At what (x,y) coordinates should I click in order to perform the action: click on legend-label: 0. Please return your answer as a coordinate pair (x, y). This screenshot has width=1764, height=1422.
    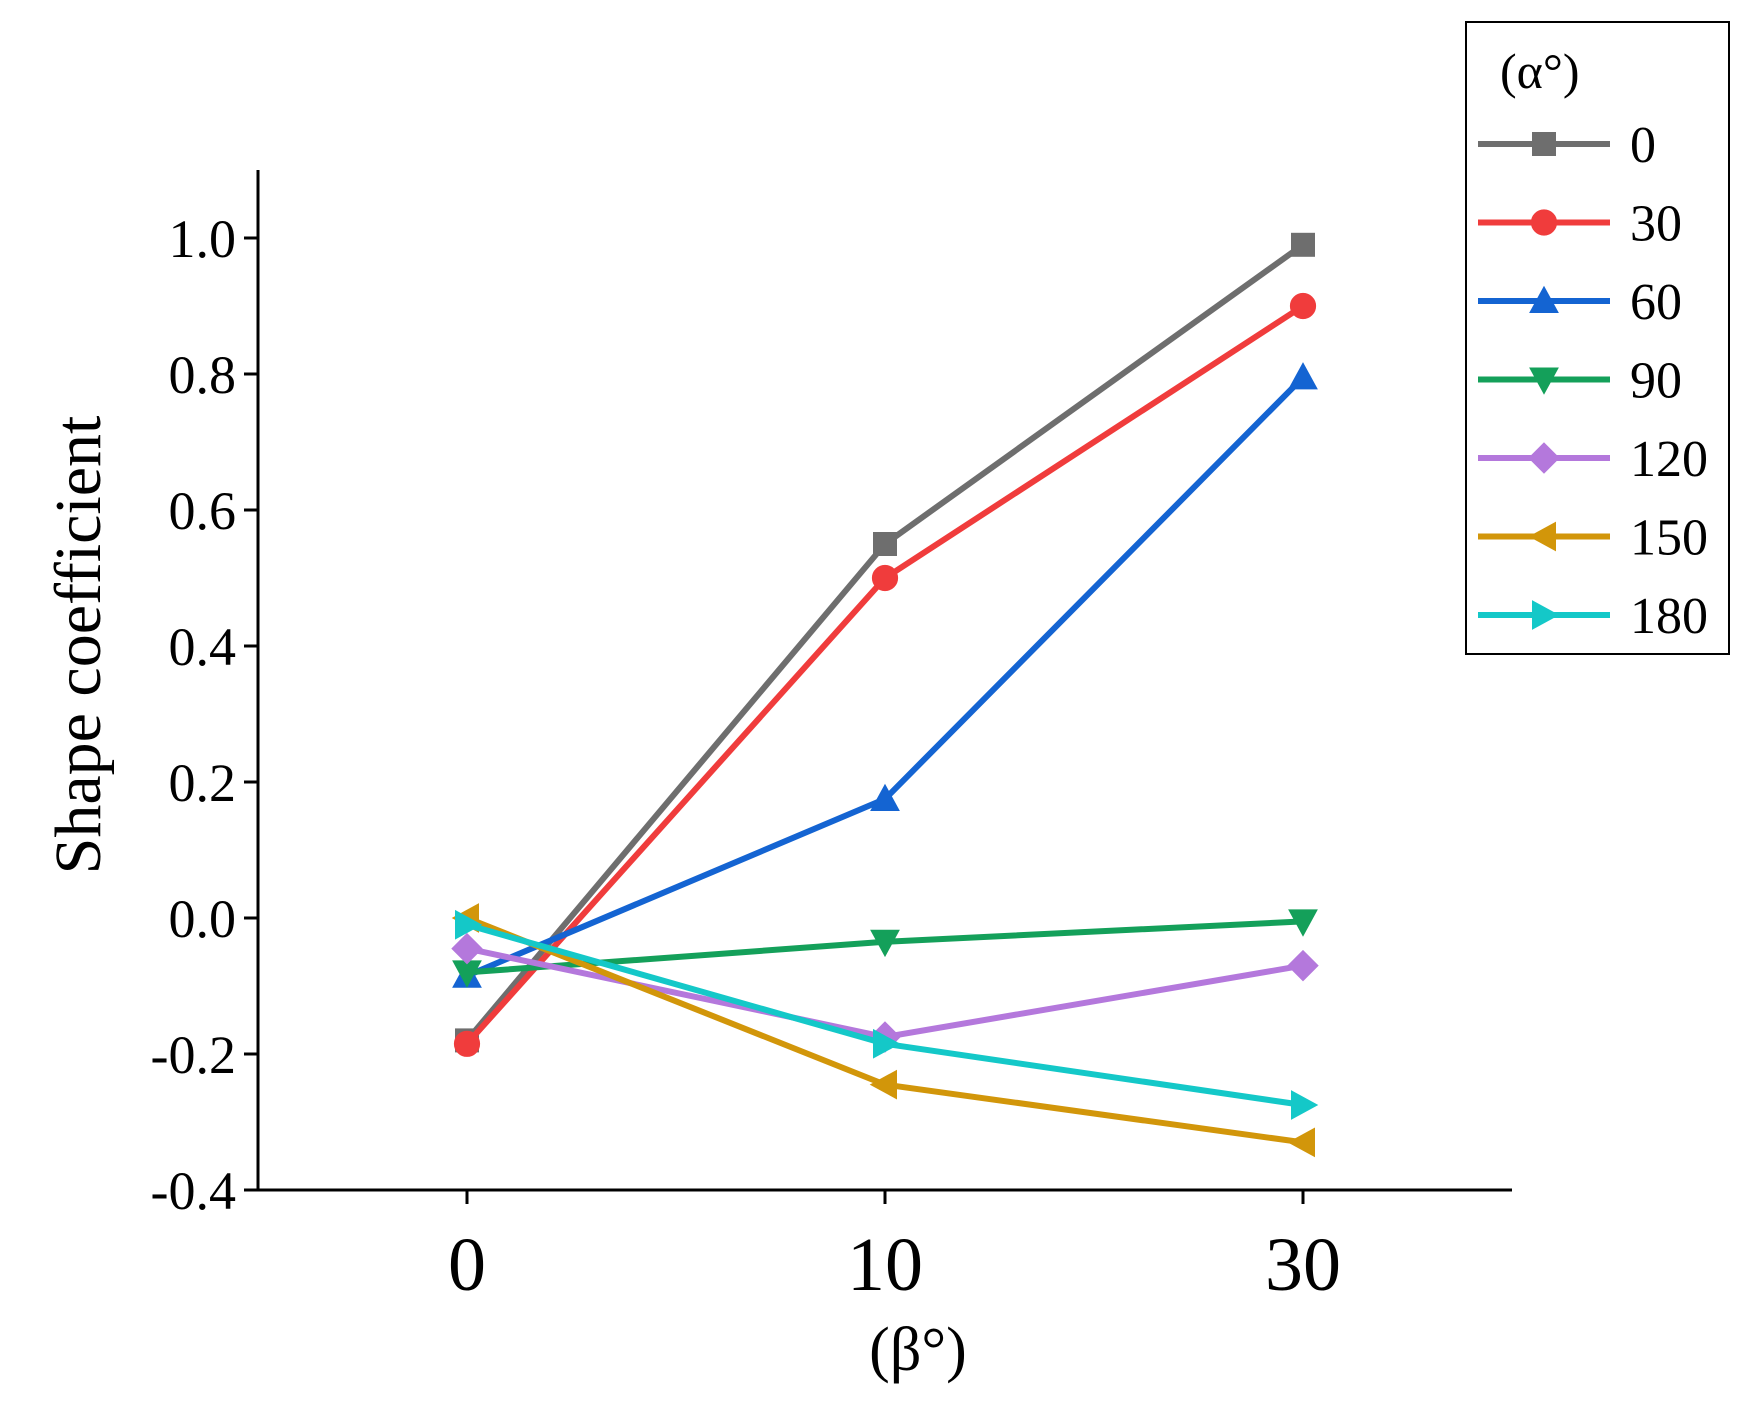
    Looking at the image, I should click on (1643, 145).